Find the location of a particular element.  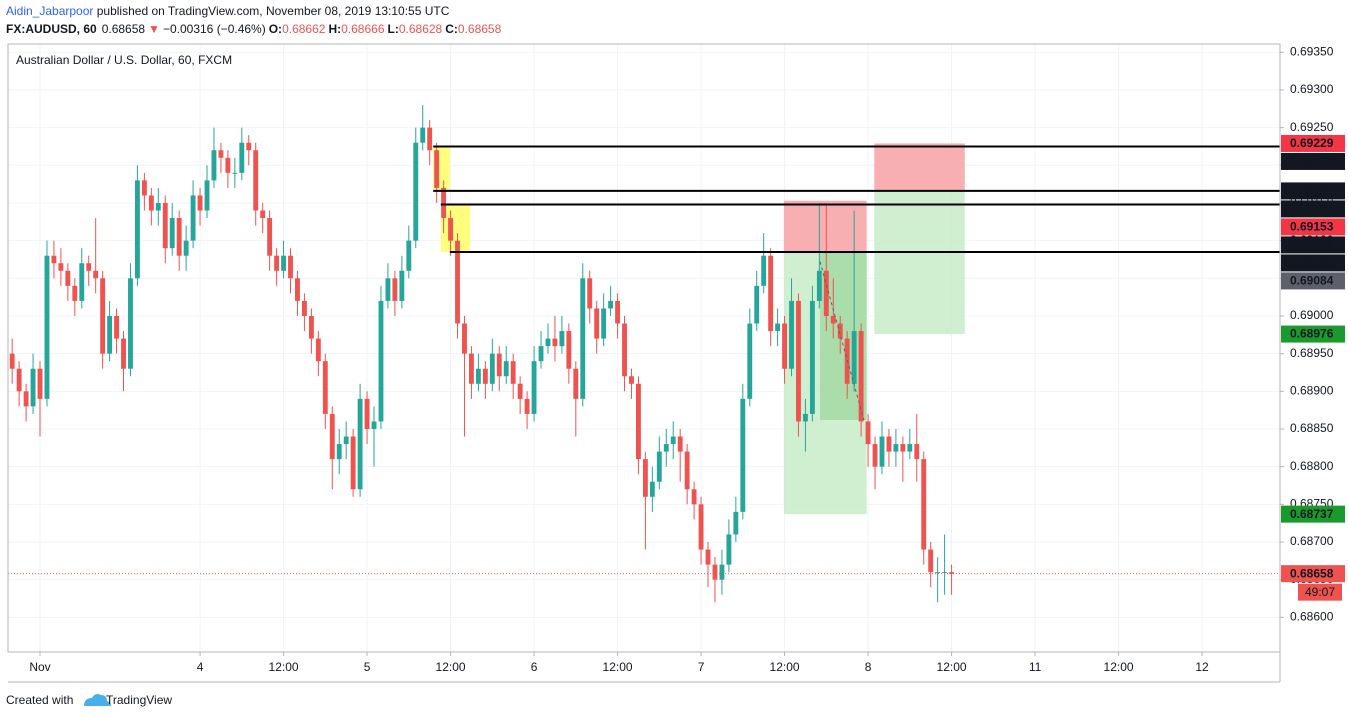

price-badge-label: 0.69229 is located at coordinates (1312, 143).